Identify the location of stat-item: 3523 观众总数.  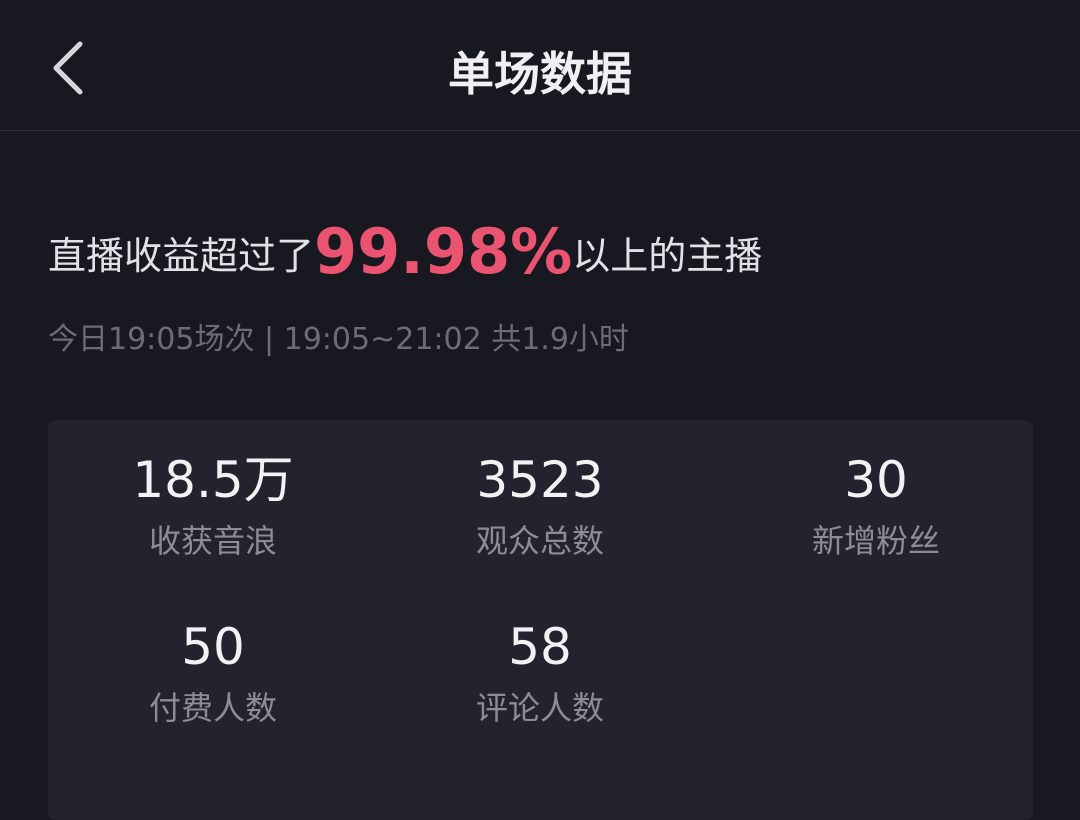
(540, 506).